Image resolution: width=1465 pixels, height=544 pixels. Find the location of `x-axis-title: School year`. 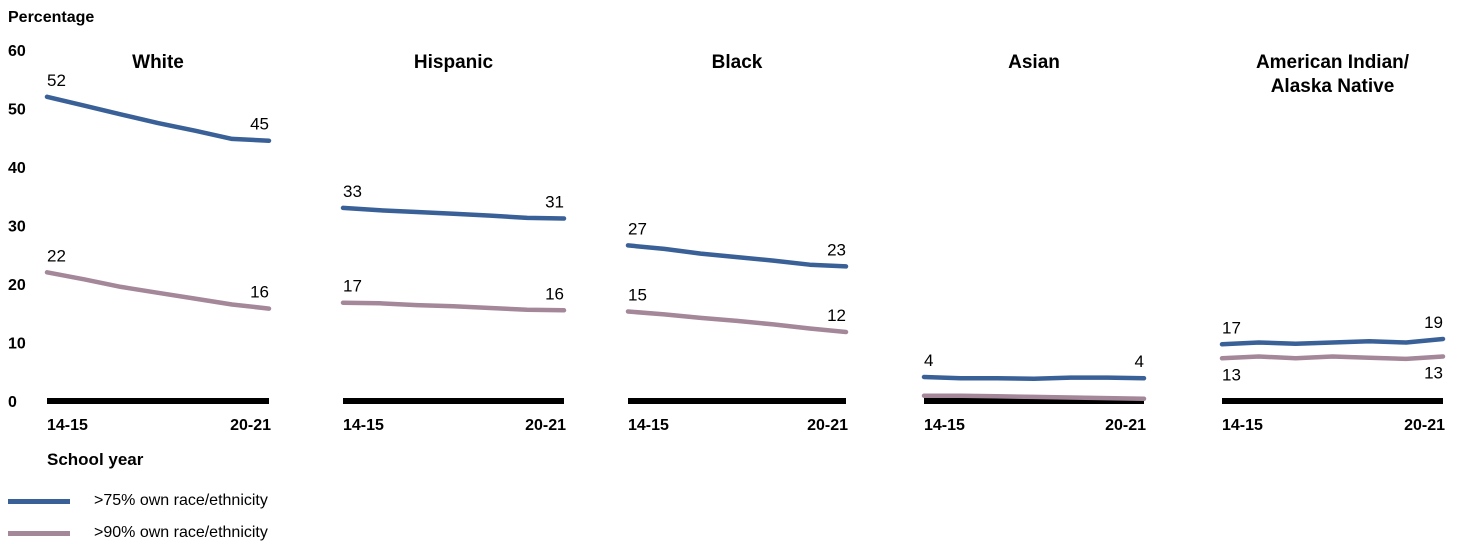

x-axis-title: School year is located at coordinates (95, 459).